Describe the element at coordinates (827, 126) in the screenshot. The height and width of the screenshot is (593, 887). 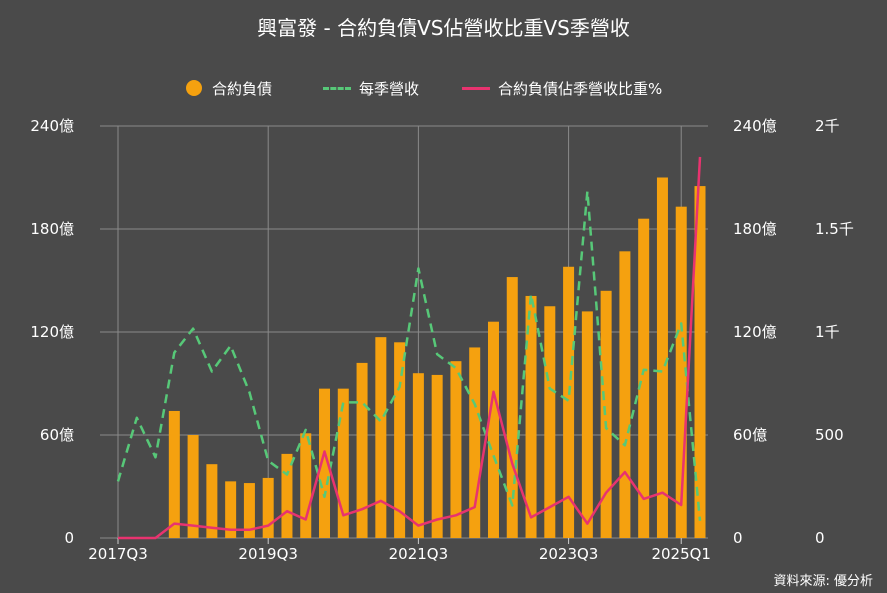
I see `y-right-outer-tick-label: 2千` at that location.